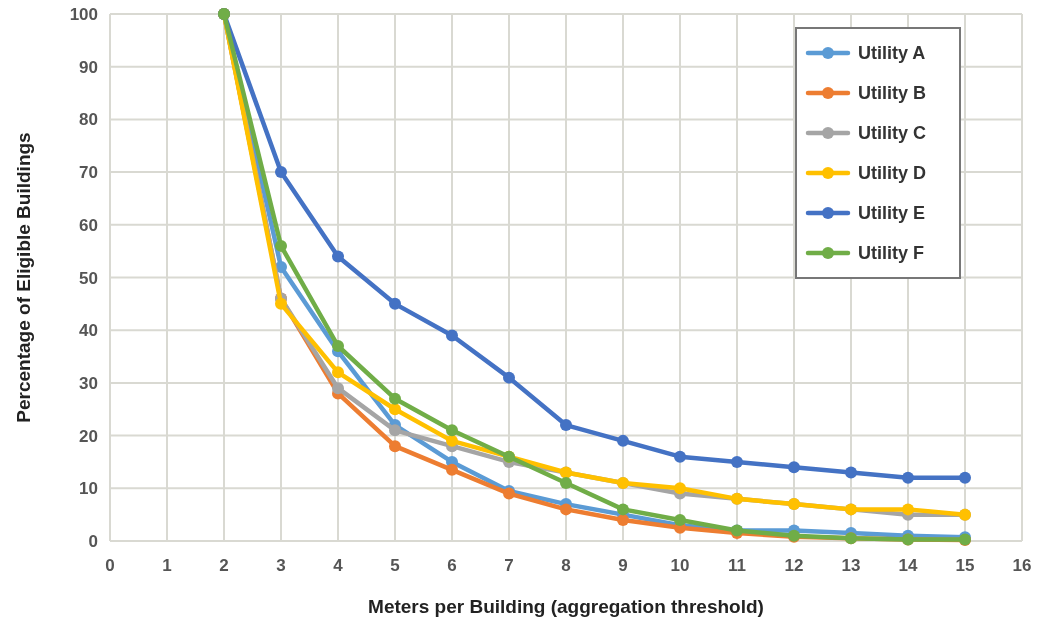  Describe the element at coordinates (851, 565) in the screenshot. I see `x-tick-label: 13` at that location.